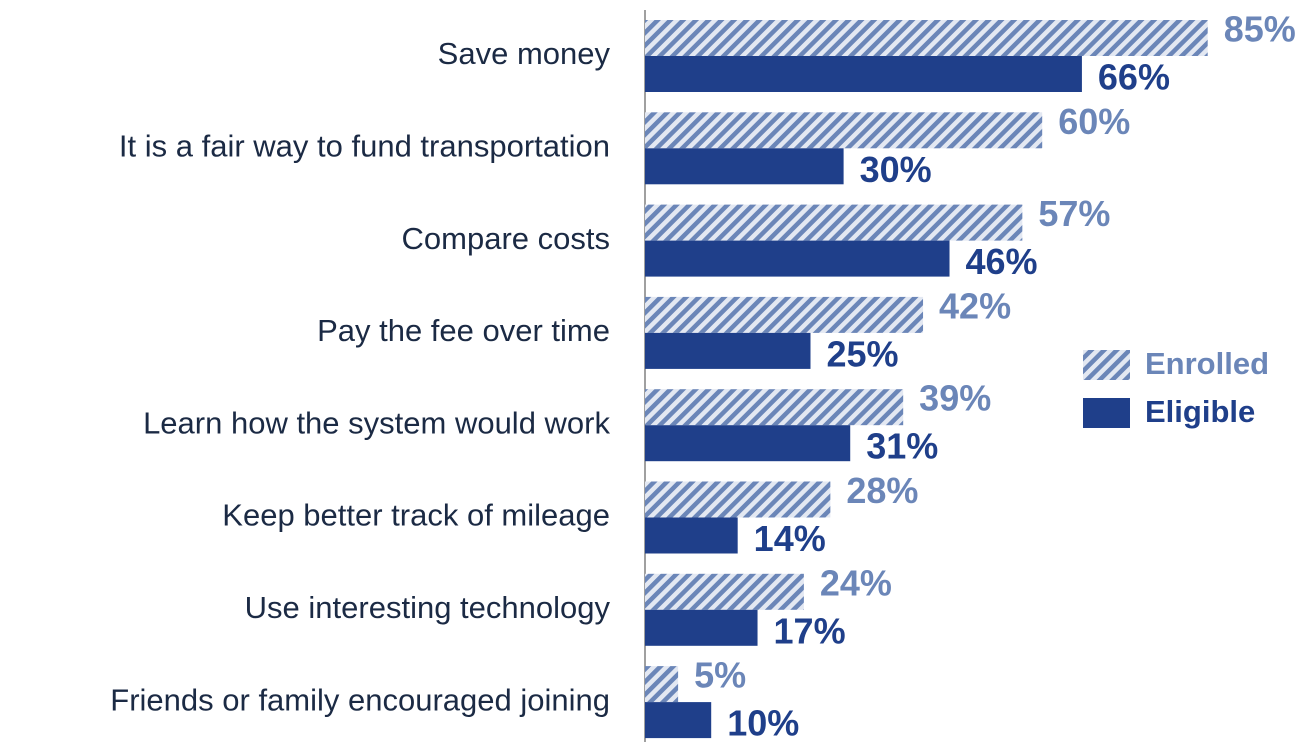 The height and width of the screenshot is (742, 1314). I want to click on value-label: 28%, so click(882, 490).